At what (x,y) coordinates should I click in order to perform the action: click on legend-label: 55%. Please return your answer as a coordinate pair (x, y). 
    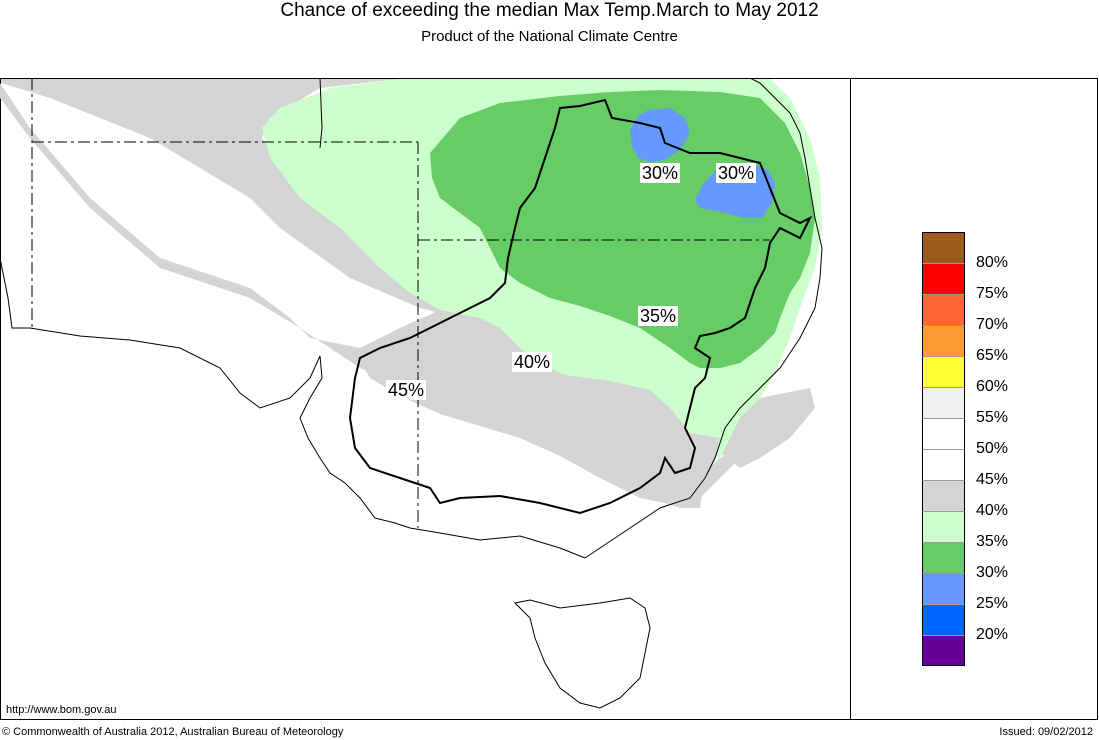
    Looking at the image, I should click on (992, 417).